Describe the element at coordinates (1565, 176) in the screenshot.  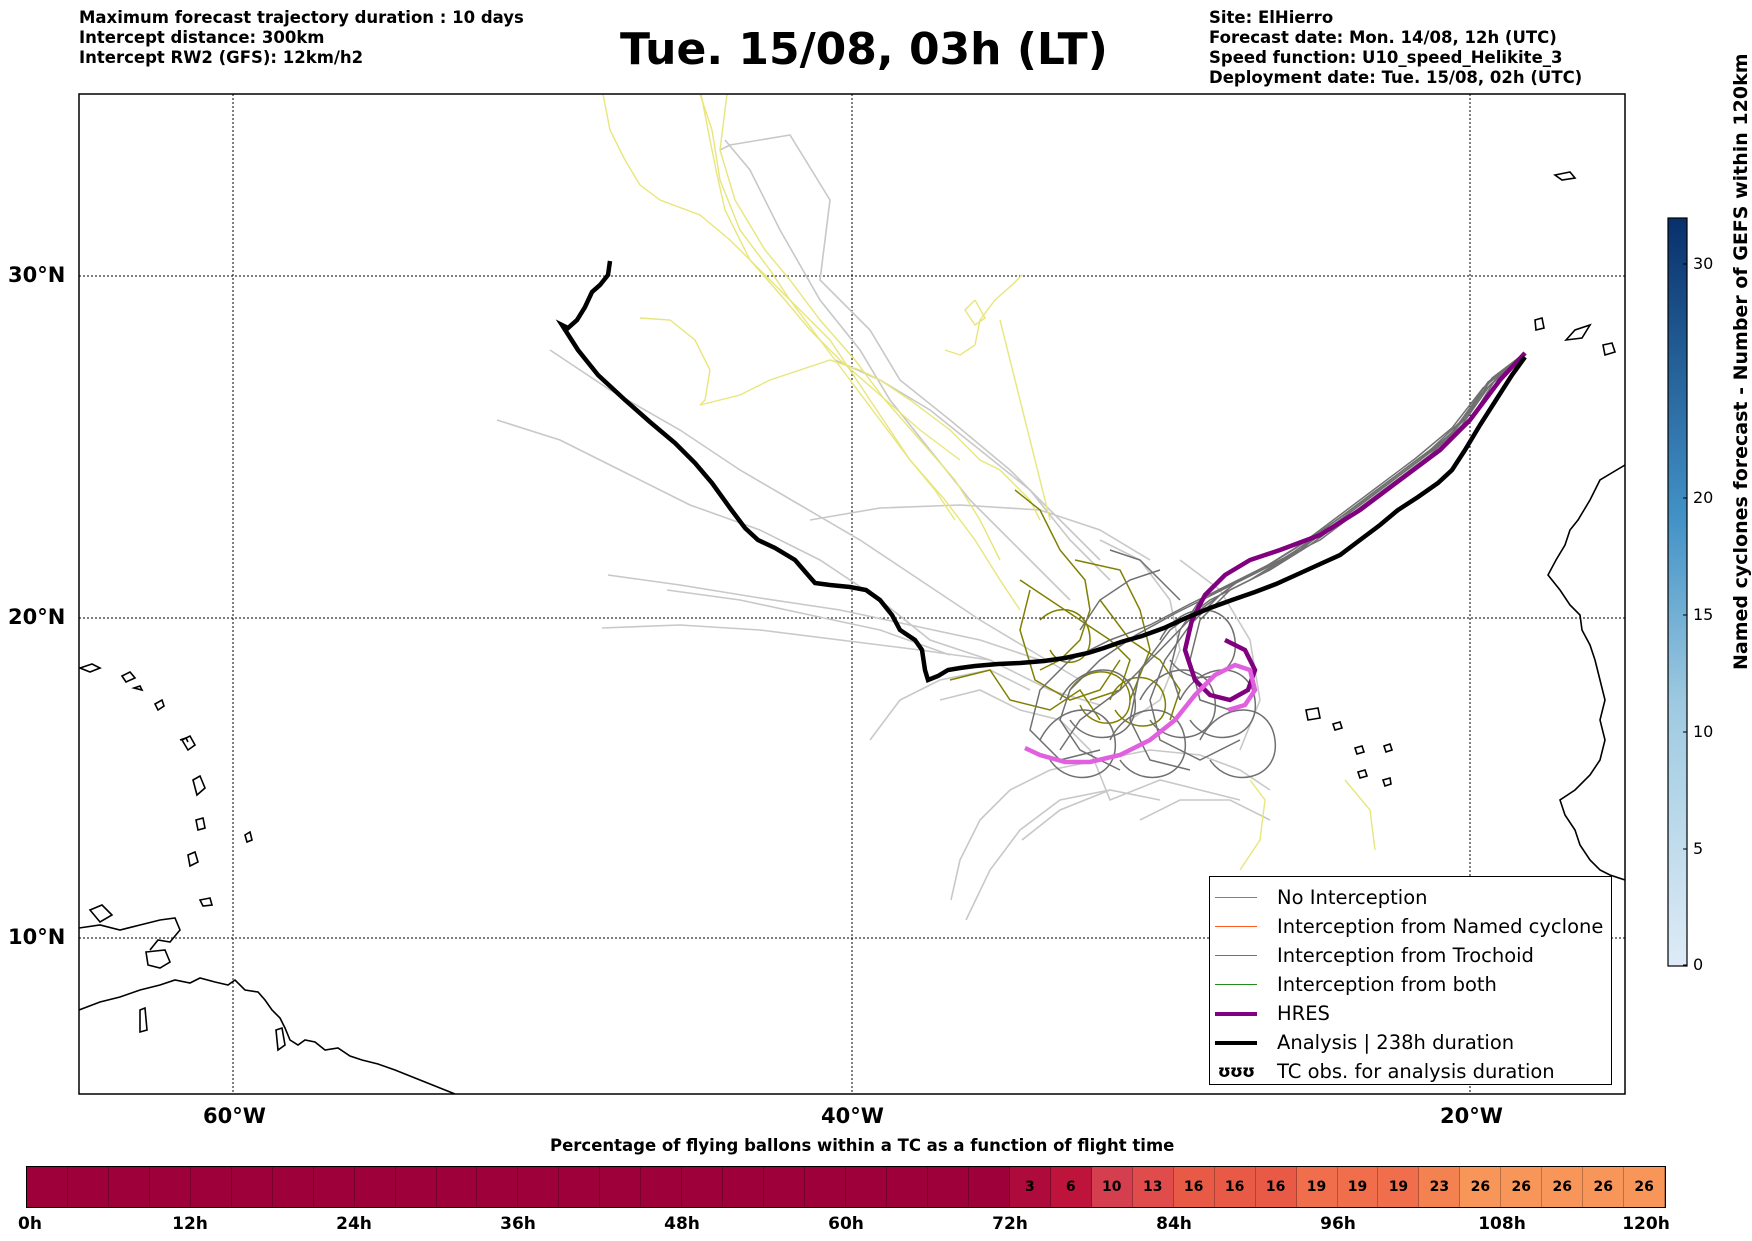
I see `madeira-island` at that location.